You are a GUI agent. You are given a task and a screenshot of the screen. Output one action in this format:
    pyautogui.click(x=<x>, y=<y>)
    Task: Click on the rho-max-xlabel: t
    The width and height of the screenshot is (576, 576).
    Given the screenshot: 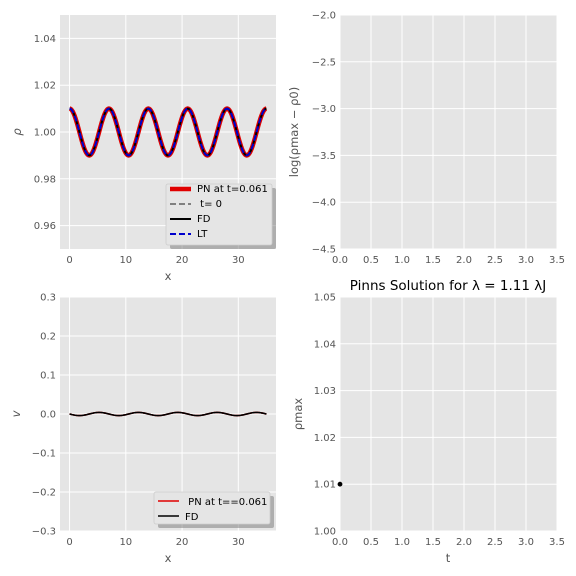 What is the action you would take?
    pyautogui.click(x=448, y=558)
    